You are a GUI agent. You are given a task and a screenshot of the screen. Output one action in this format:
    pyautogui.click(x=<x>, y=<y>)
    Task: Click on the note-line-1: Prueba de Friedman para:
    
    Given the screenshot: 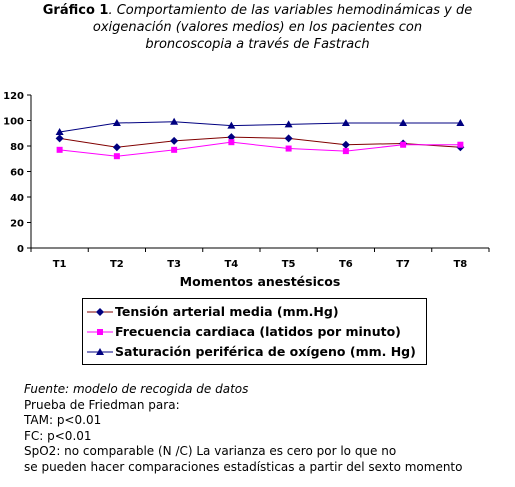 What is the action you would take?
    pyautogui.click(x=102, y=404)
    